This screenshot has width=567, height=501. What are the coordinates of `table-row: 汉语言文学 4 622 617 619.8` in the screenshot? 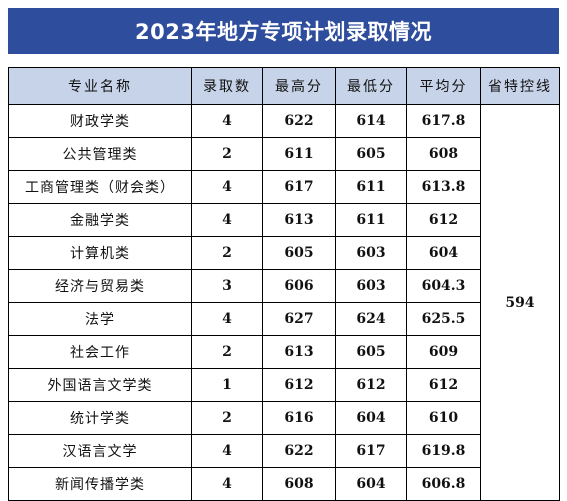 It's located at (284, 451).